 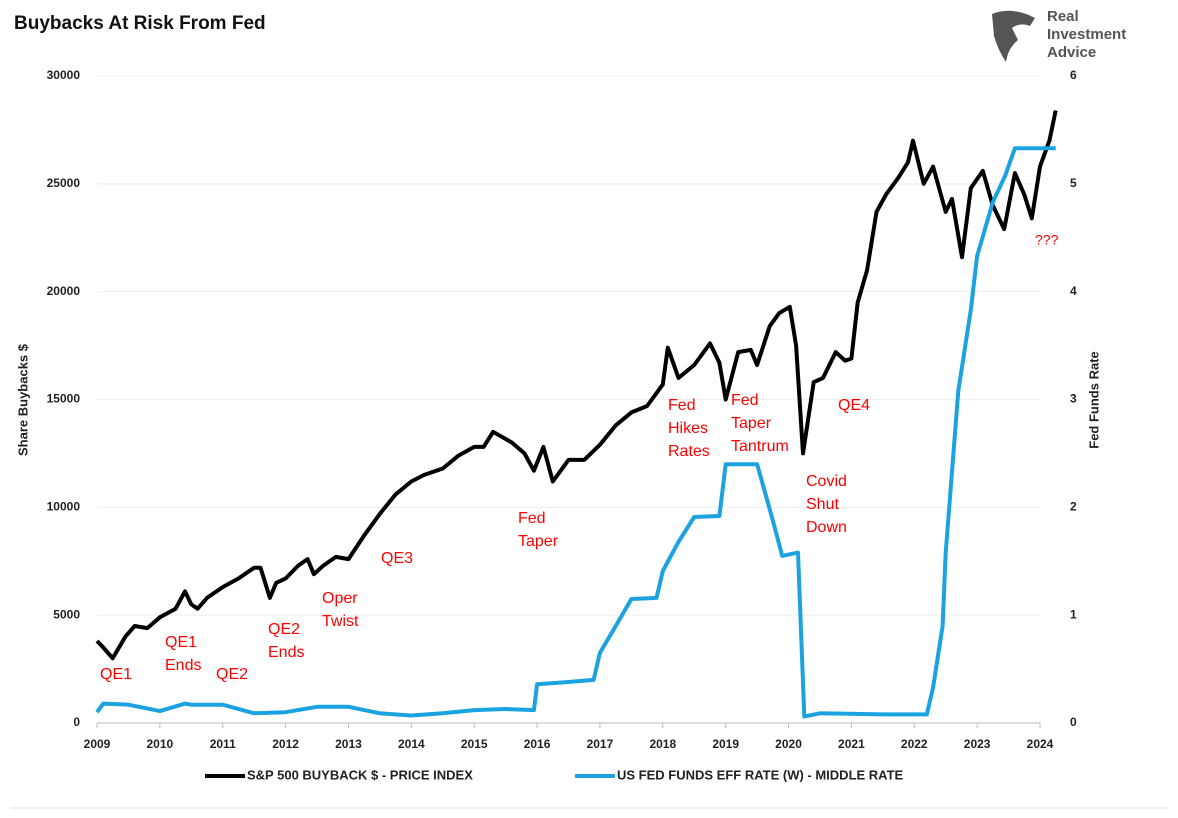 What do you see at coordinates (600, 744) in the screenshot?
I see `x-tick-label: 2017` at bounding box center [600, 744].